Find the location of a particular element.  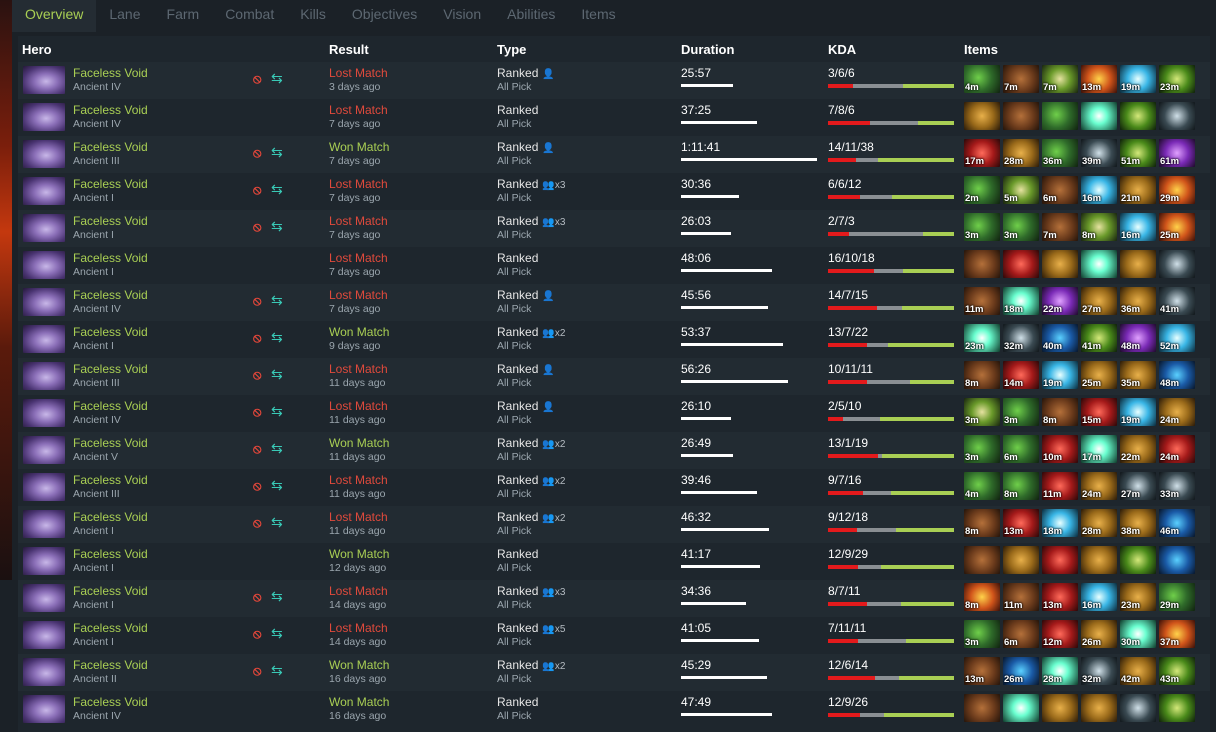

item-icon: 26m is located at coordinates (1021, 671).